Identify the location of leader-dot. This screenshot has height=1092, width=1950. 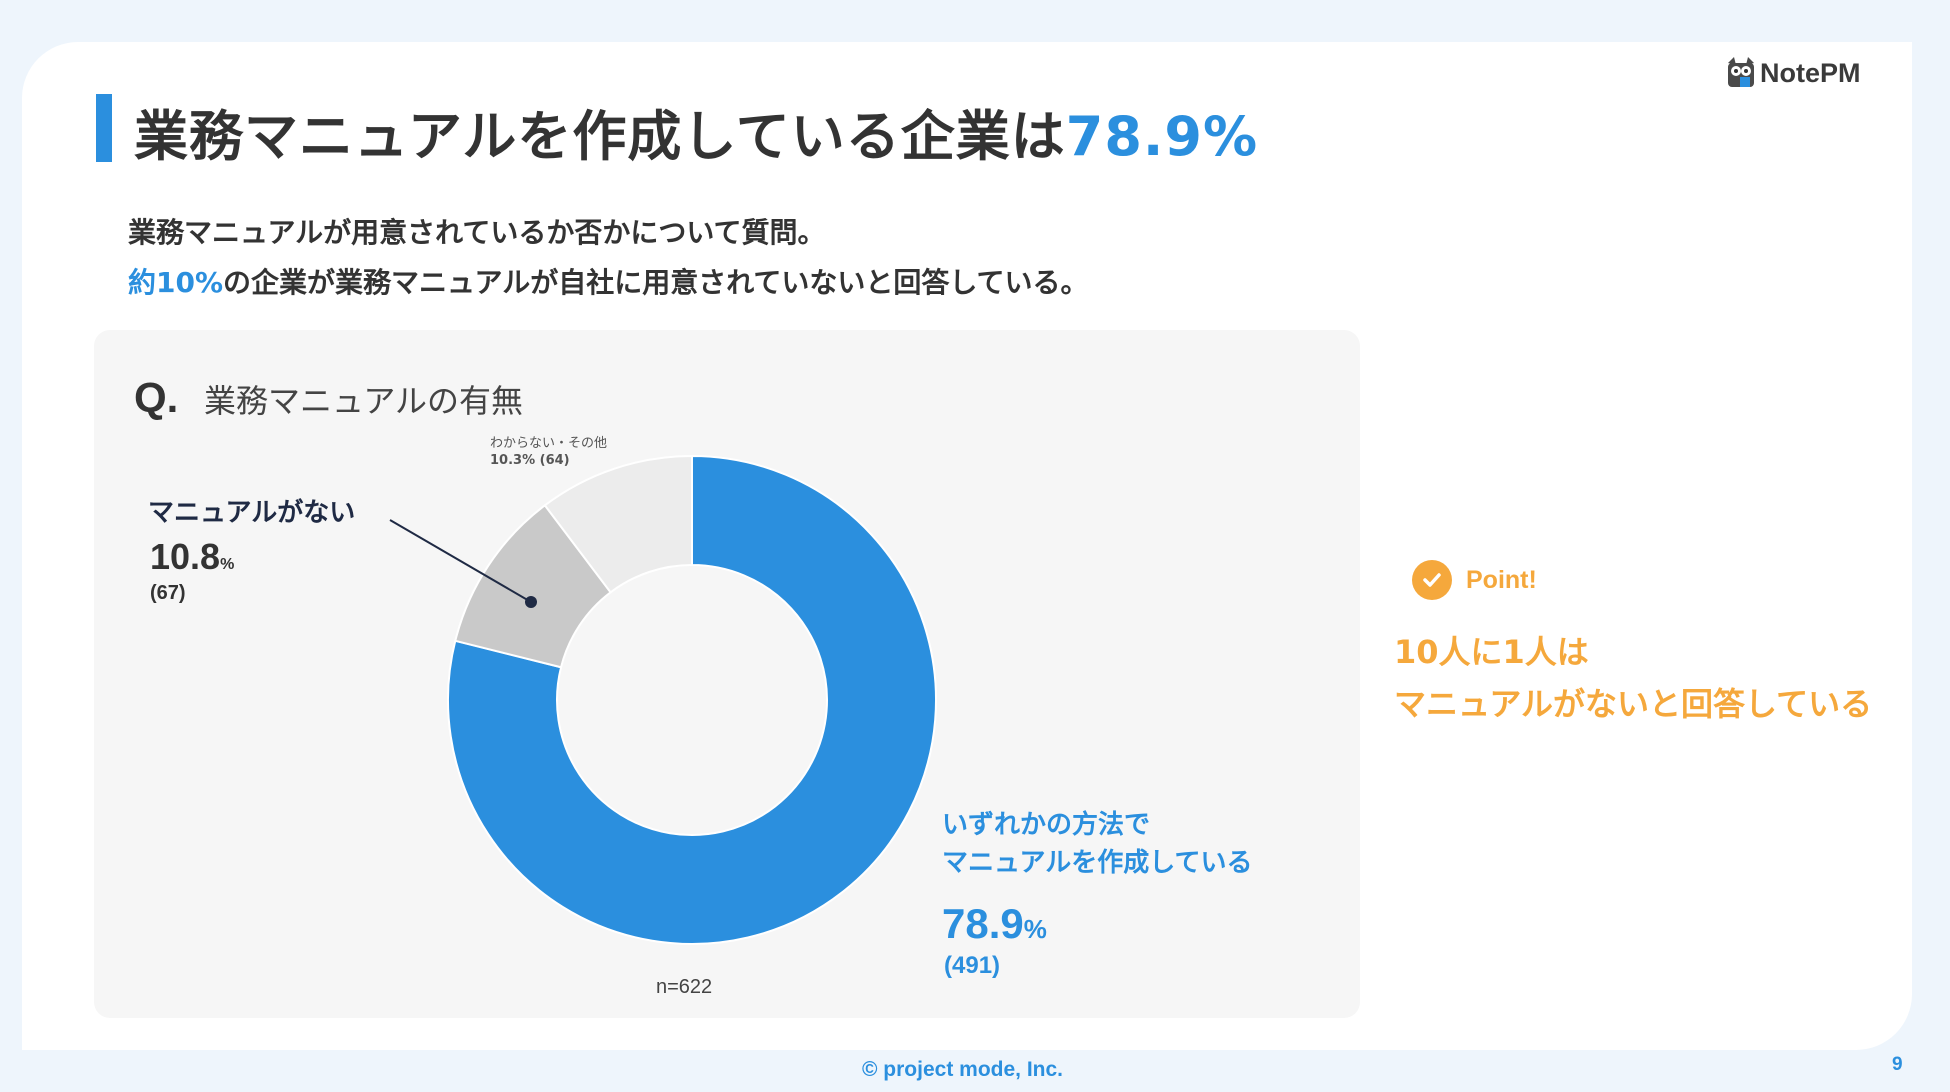
(531, 602).